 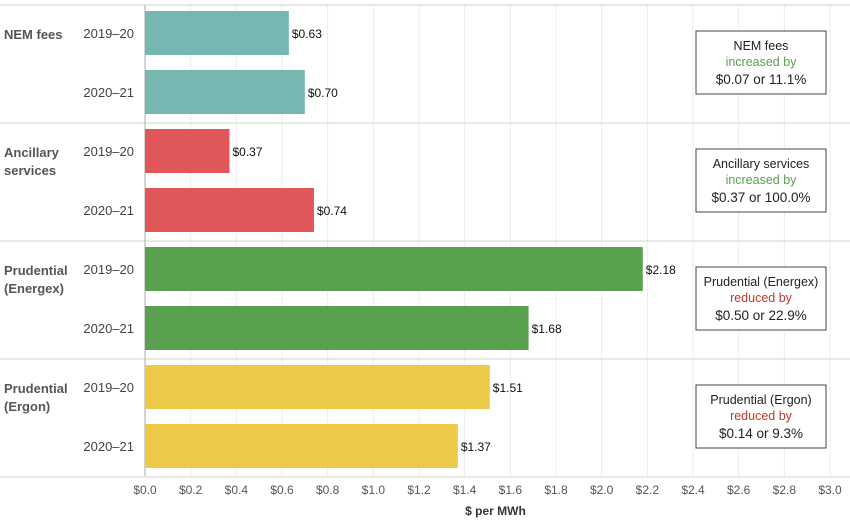 What do you see at coordinates (760, 400) in the screenshot?
I see `annotation-title: Prudential (Ergon)` at bounding box center [760, 400].